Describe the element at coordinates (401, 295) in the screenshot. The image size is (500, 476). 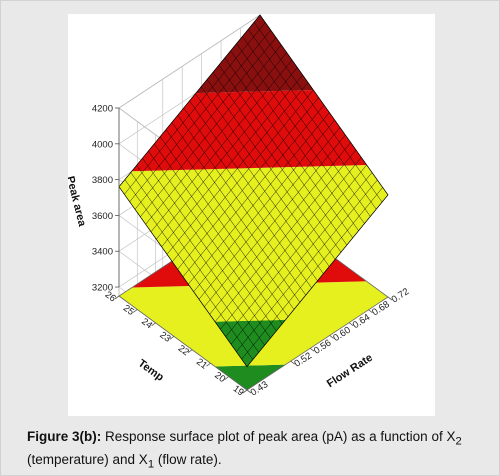
I see `x-tick-label-6: 0.72` at that location.